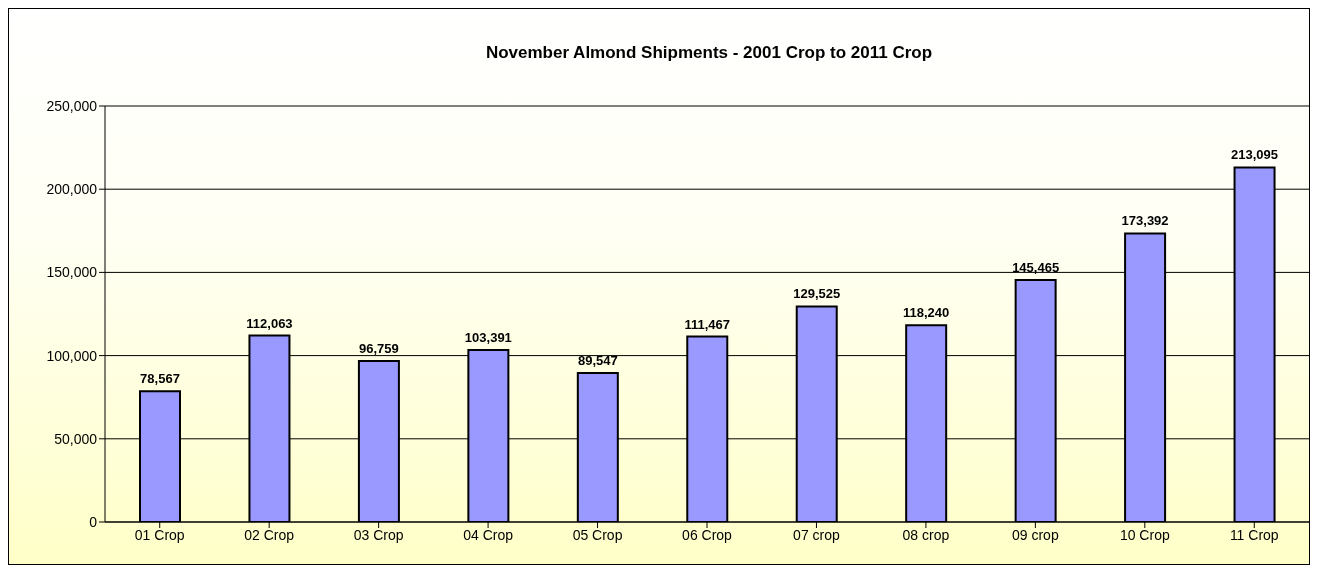  I want to click on y-tick-label: 100,000, so click(72, 355).